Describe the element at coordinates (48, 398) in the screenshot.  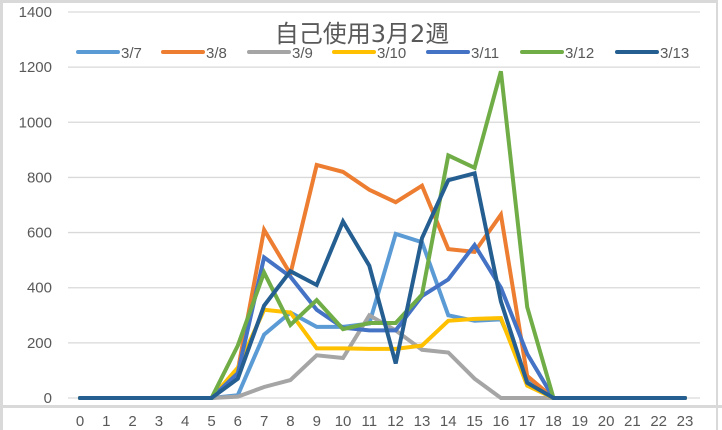
I see `y-tick-label: 0` at that location.